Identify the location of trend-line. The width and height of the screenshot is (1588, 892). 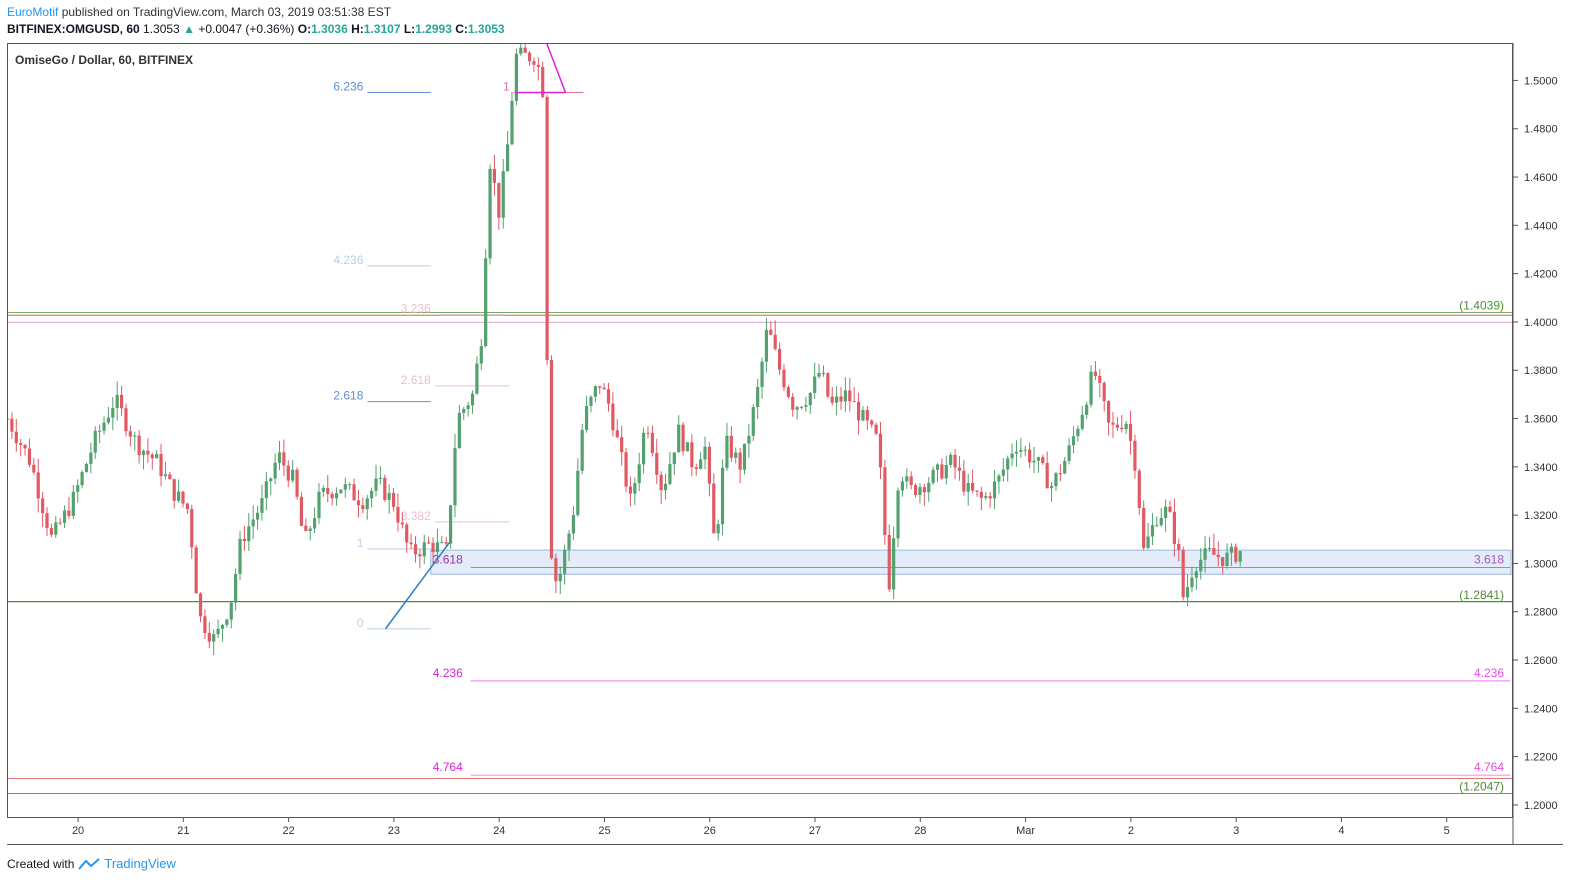
(556, 68).